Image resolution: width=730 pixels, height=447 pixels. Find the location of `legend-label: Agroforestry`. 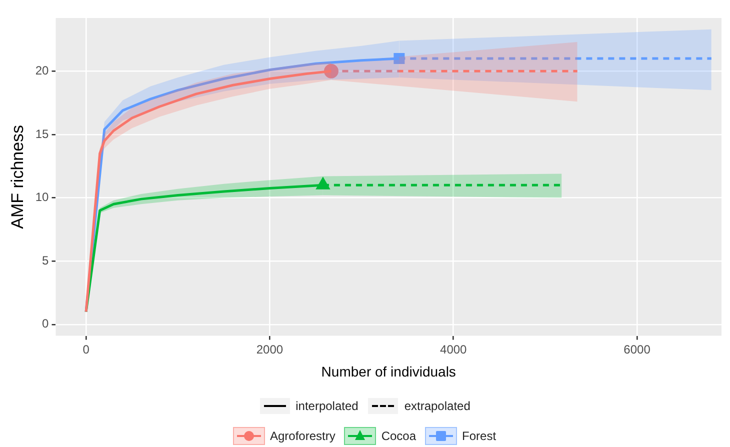

legend-label: Agroforestry is located at coordinates (303, 436).